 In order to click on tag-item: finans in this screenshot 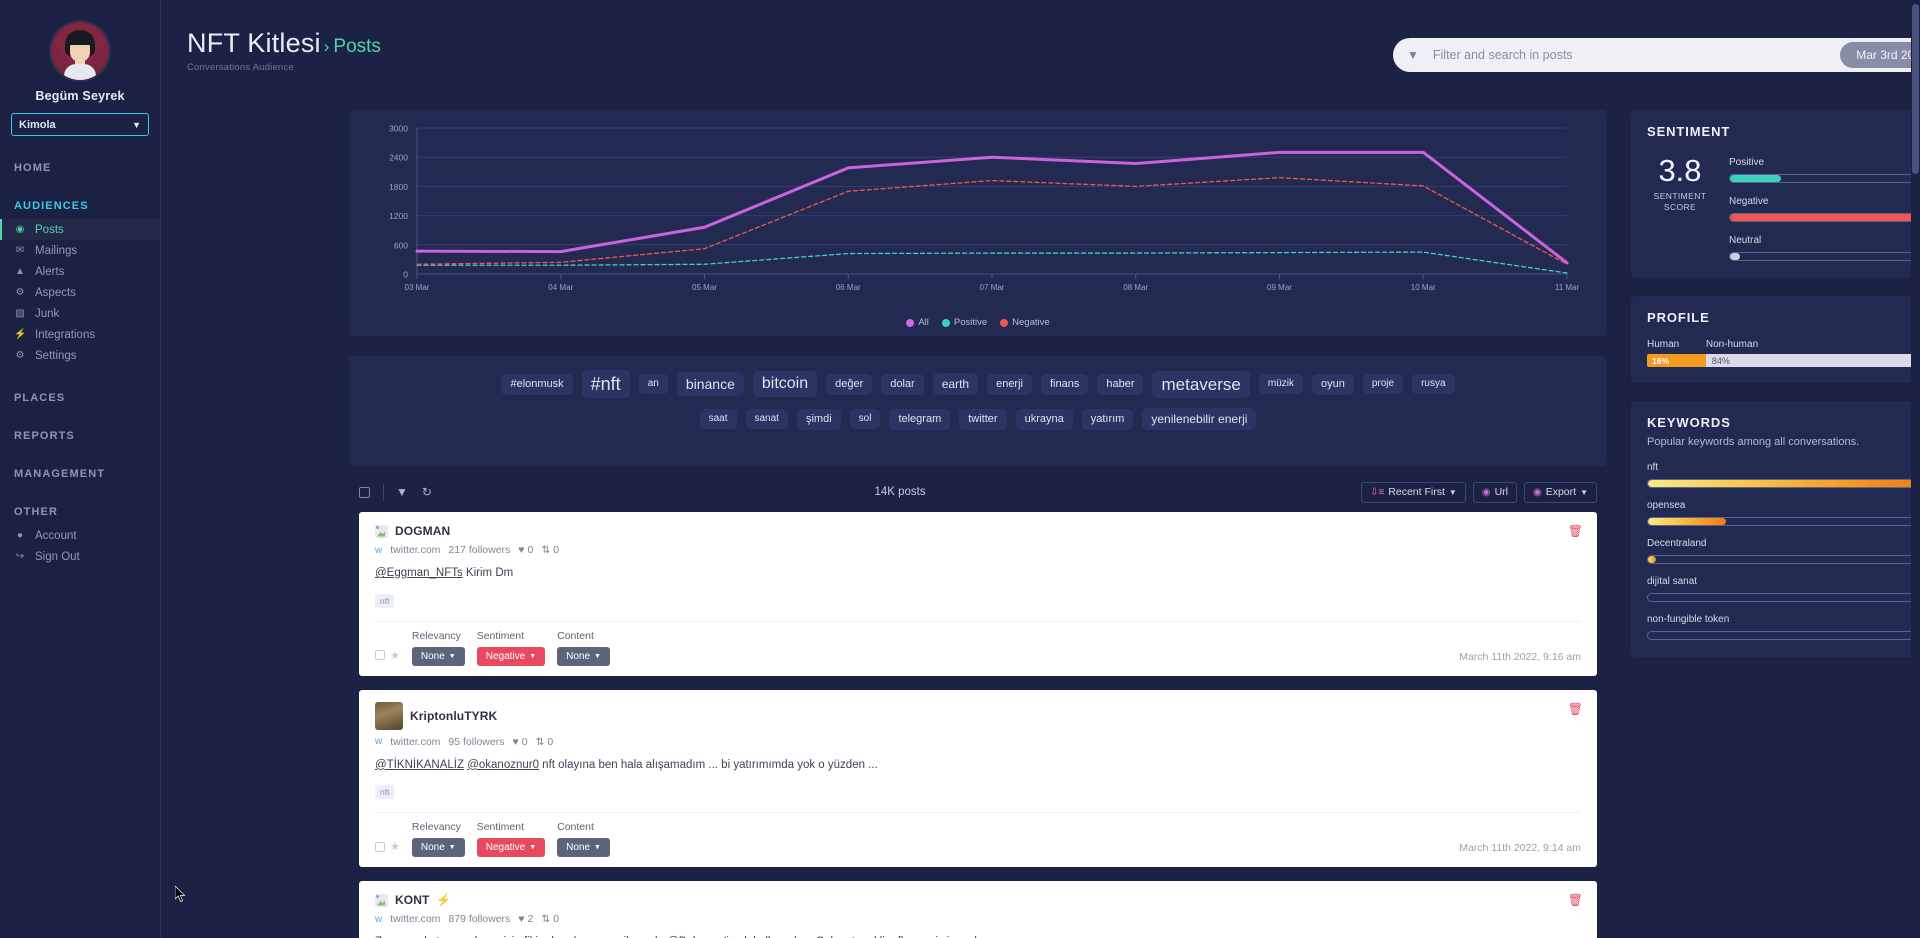, I will do `click(1064, 384)`.